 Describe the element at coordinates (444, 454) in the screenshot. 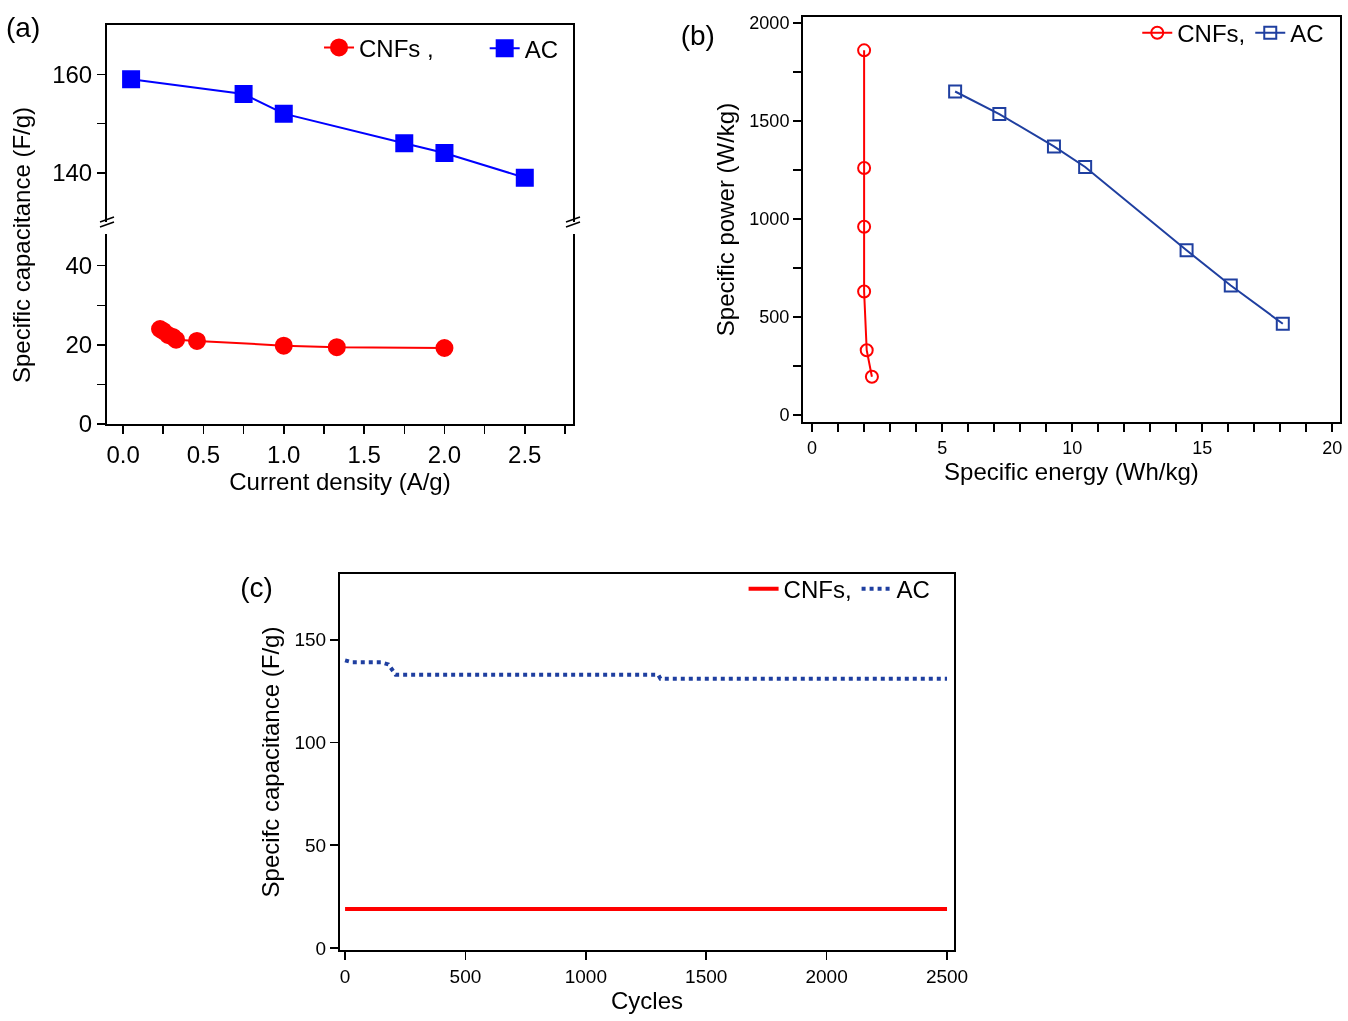

I see `x-tick-label: 2.0` at that location.